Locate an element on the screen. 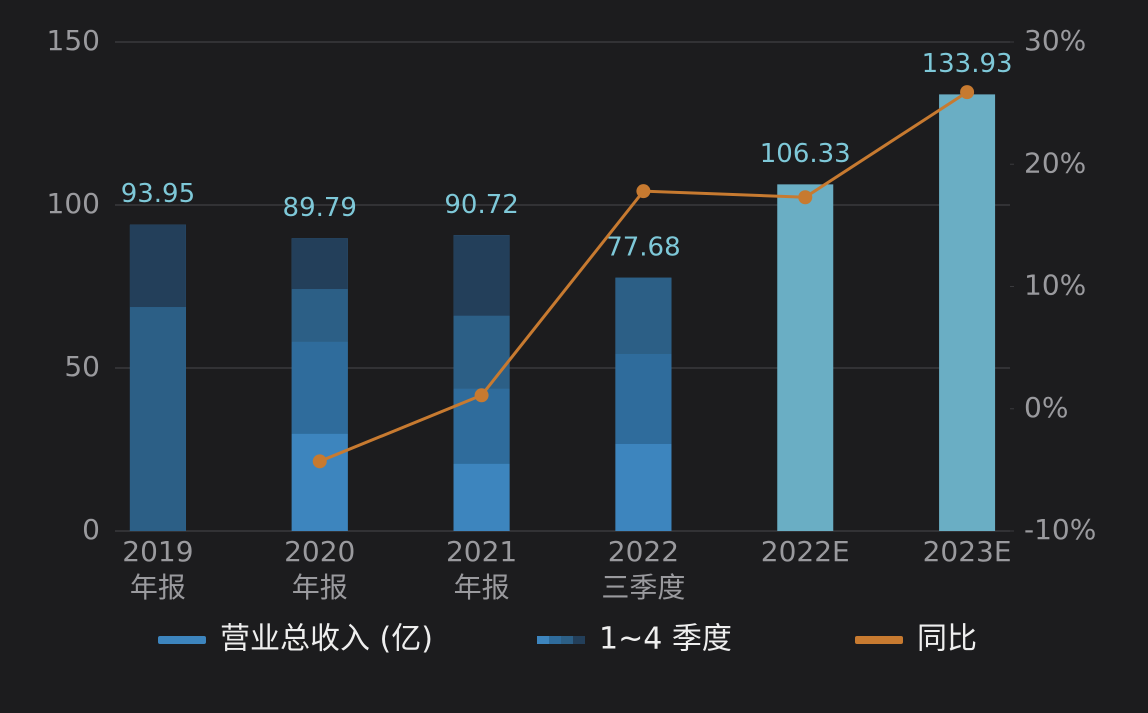 Image resolution: width=1148 pixels, height=713 pixels. legend-label: 1~4 季度 is located at coordinates (665, 639).